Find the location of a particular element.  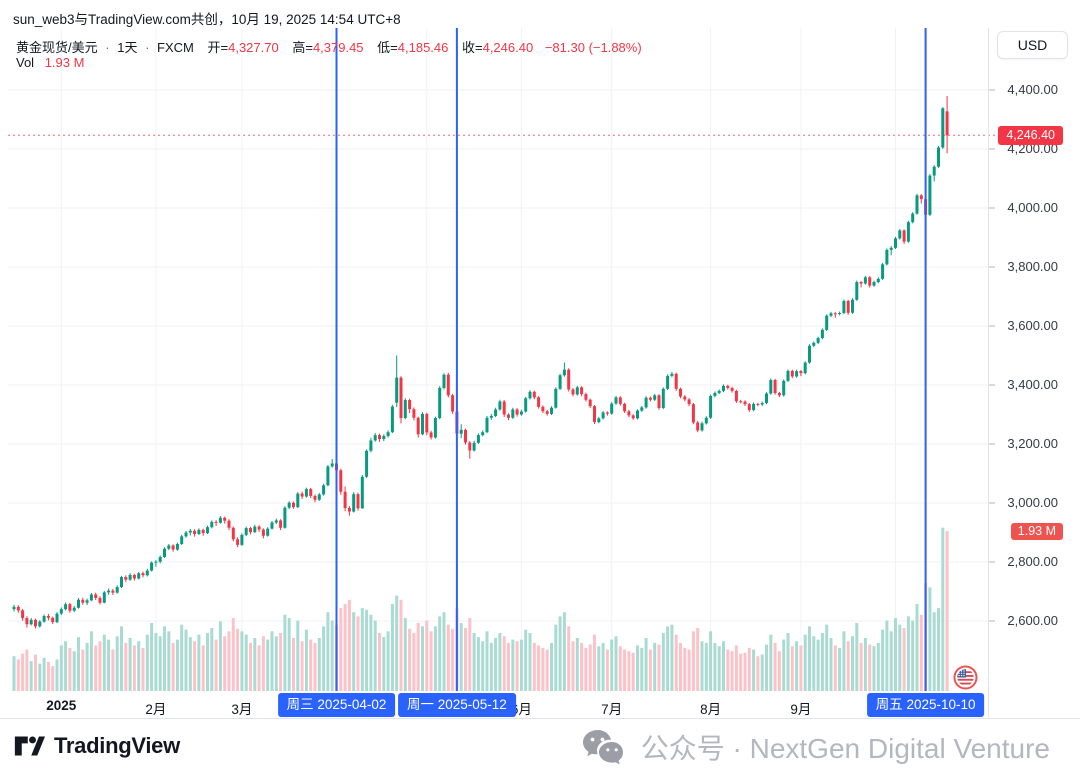

volume-legend: Vol 1.93 M is located at coordinates (50, 62).